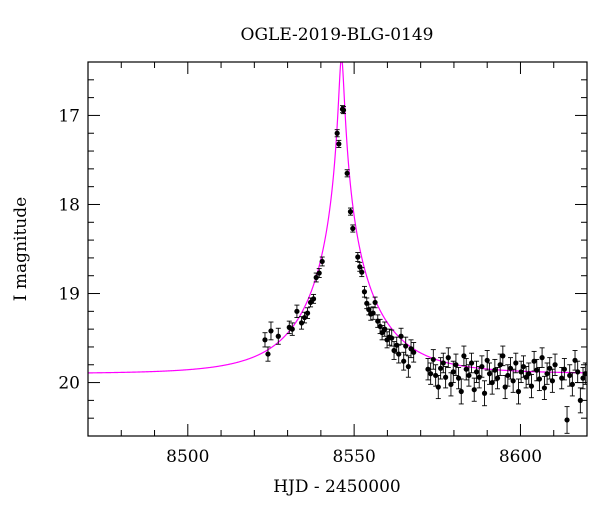  I want to click on chart-title: OGLE-2019-BLG-0149, so click(337, 35).